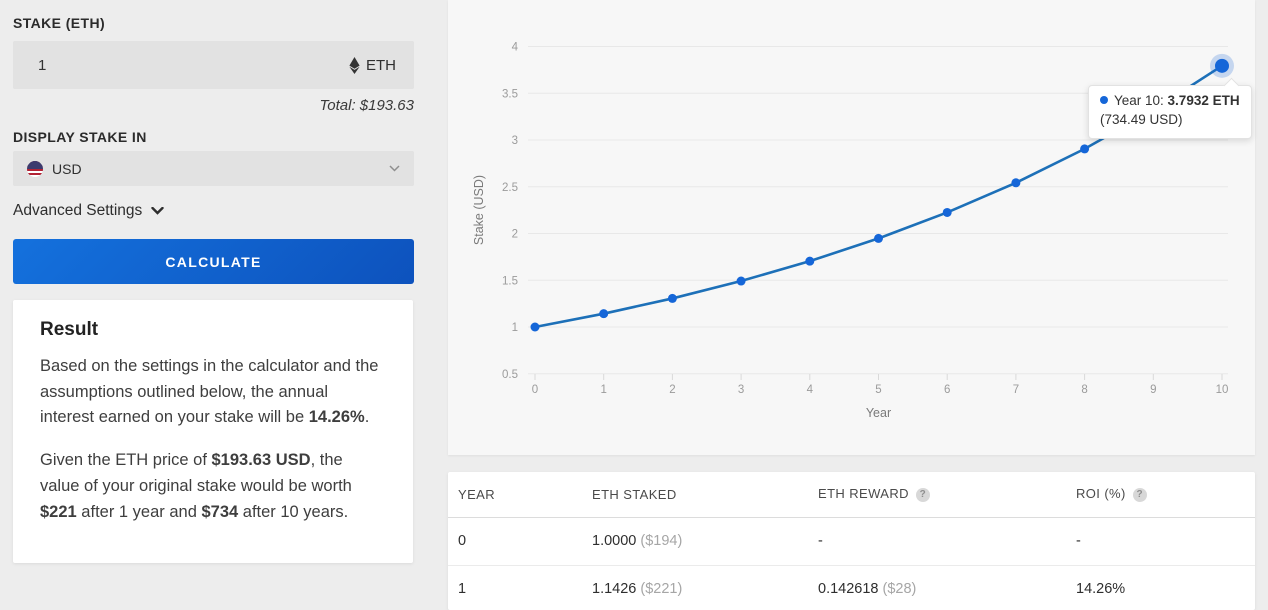 The image size is (1268, 610). What do you see at coordinates (67, 168) in the screenshot?
I see `currency-value: USD` at bounding box center [67, 168].